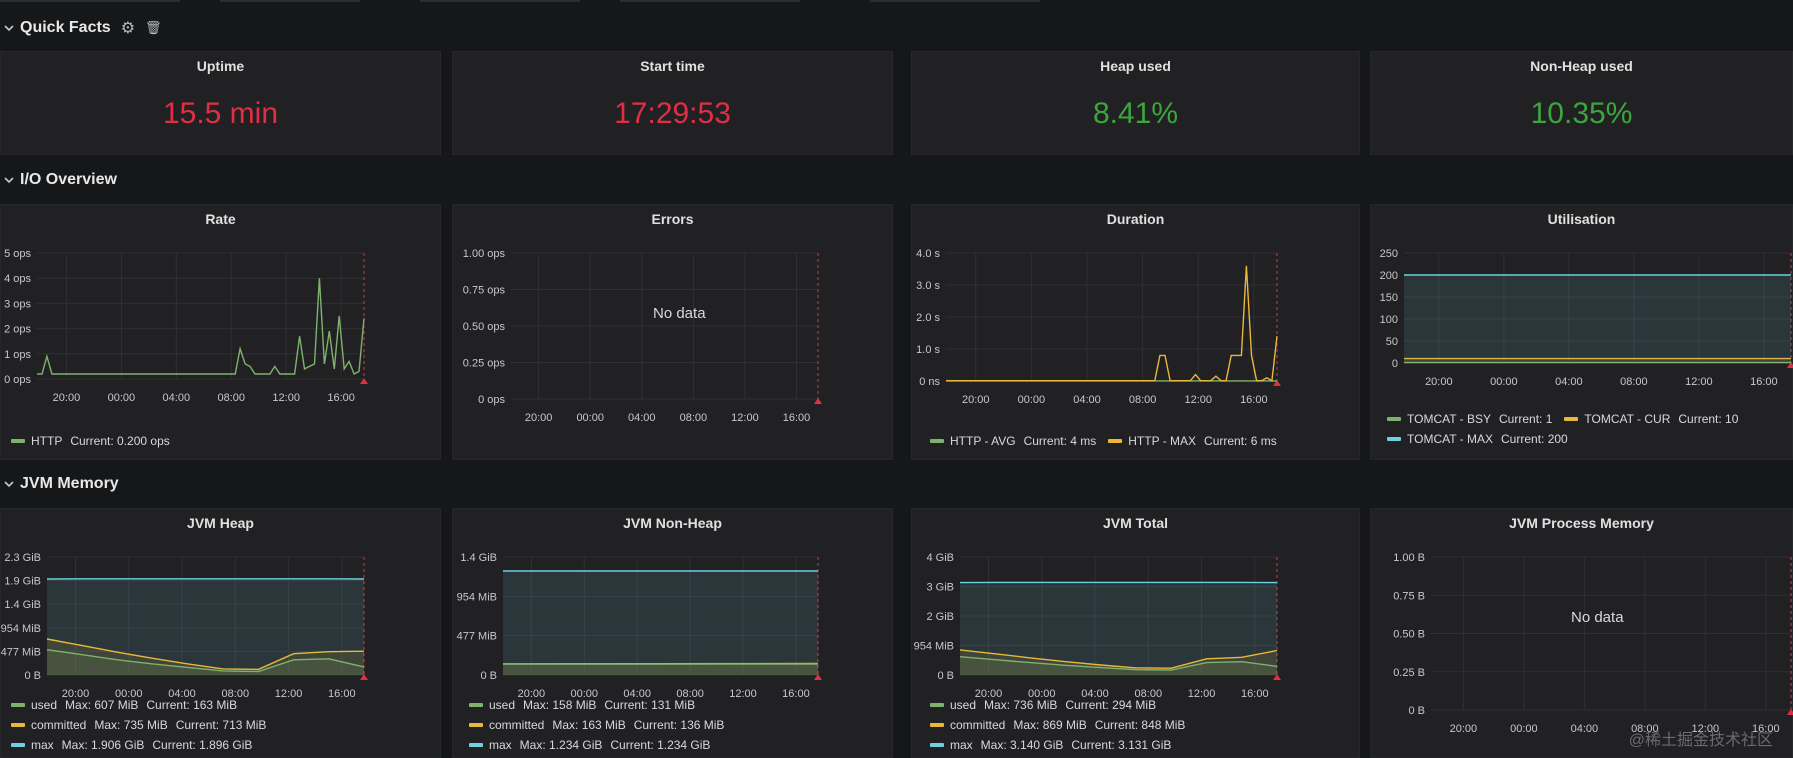 The height and width of the screenshot is (758, 1793). What do you see at coordinates (1581, 103) in the screenshot?
I see `stat-panel-non-heap-used: Non-Heap used 10.35%` at bounding box center [1581, 103].